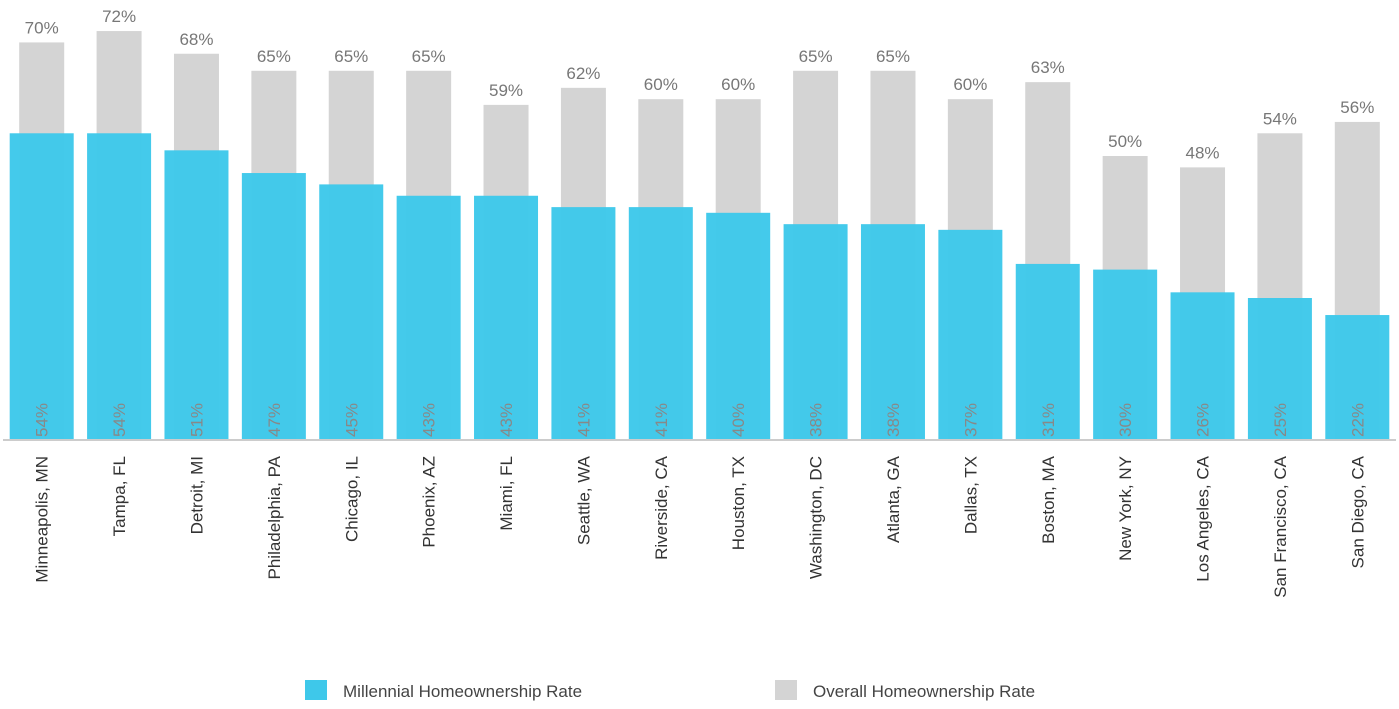  Describe the element at coordinates (274, 420) in the screenshot. I see `data-label: 47%` at that location.